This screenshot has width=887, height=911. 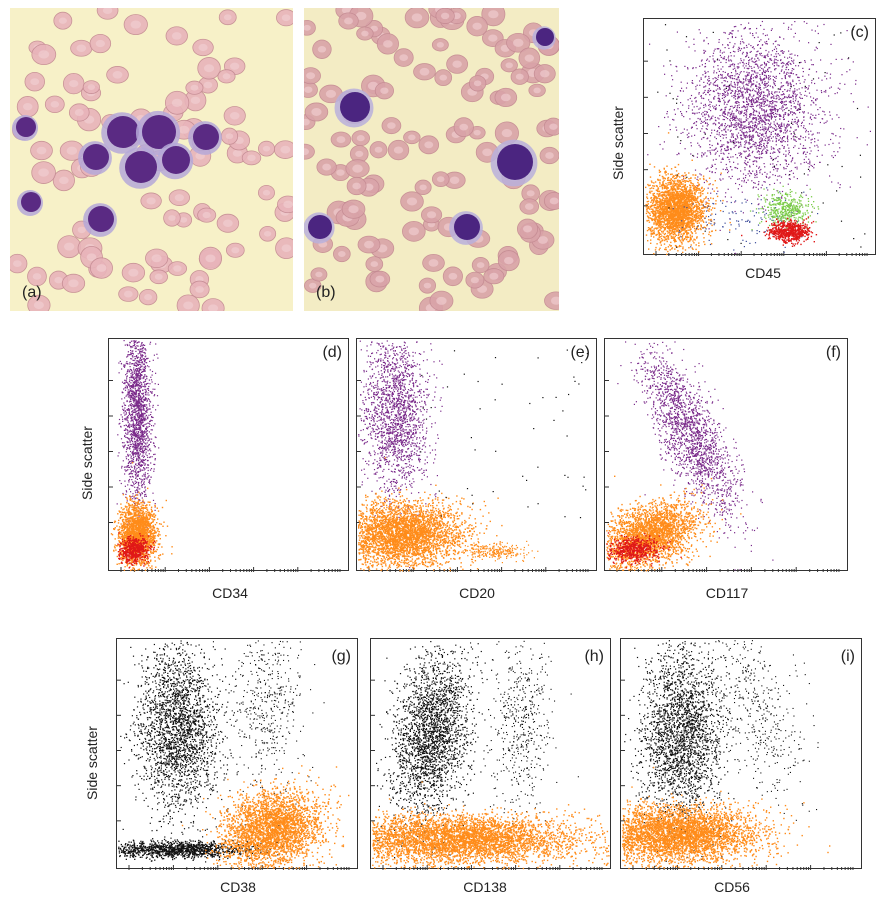 What do you see at coordinates (477, 593) in the screenshot?
I see `xlabel-e: CD20` at bounding box center [477, 593].